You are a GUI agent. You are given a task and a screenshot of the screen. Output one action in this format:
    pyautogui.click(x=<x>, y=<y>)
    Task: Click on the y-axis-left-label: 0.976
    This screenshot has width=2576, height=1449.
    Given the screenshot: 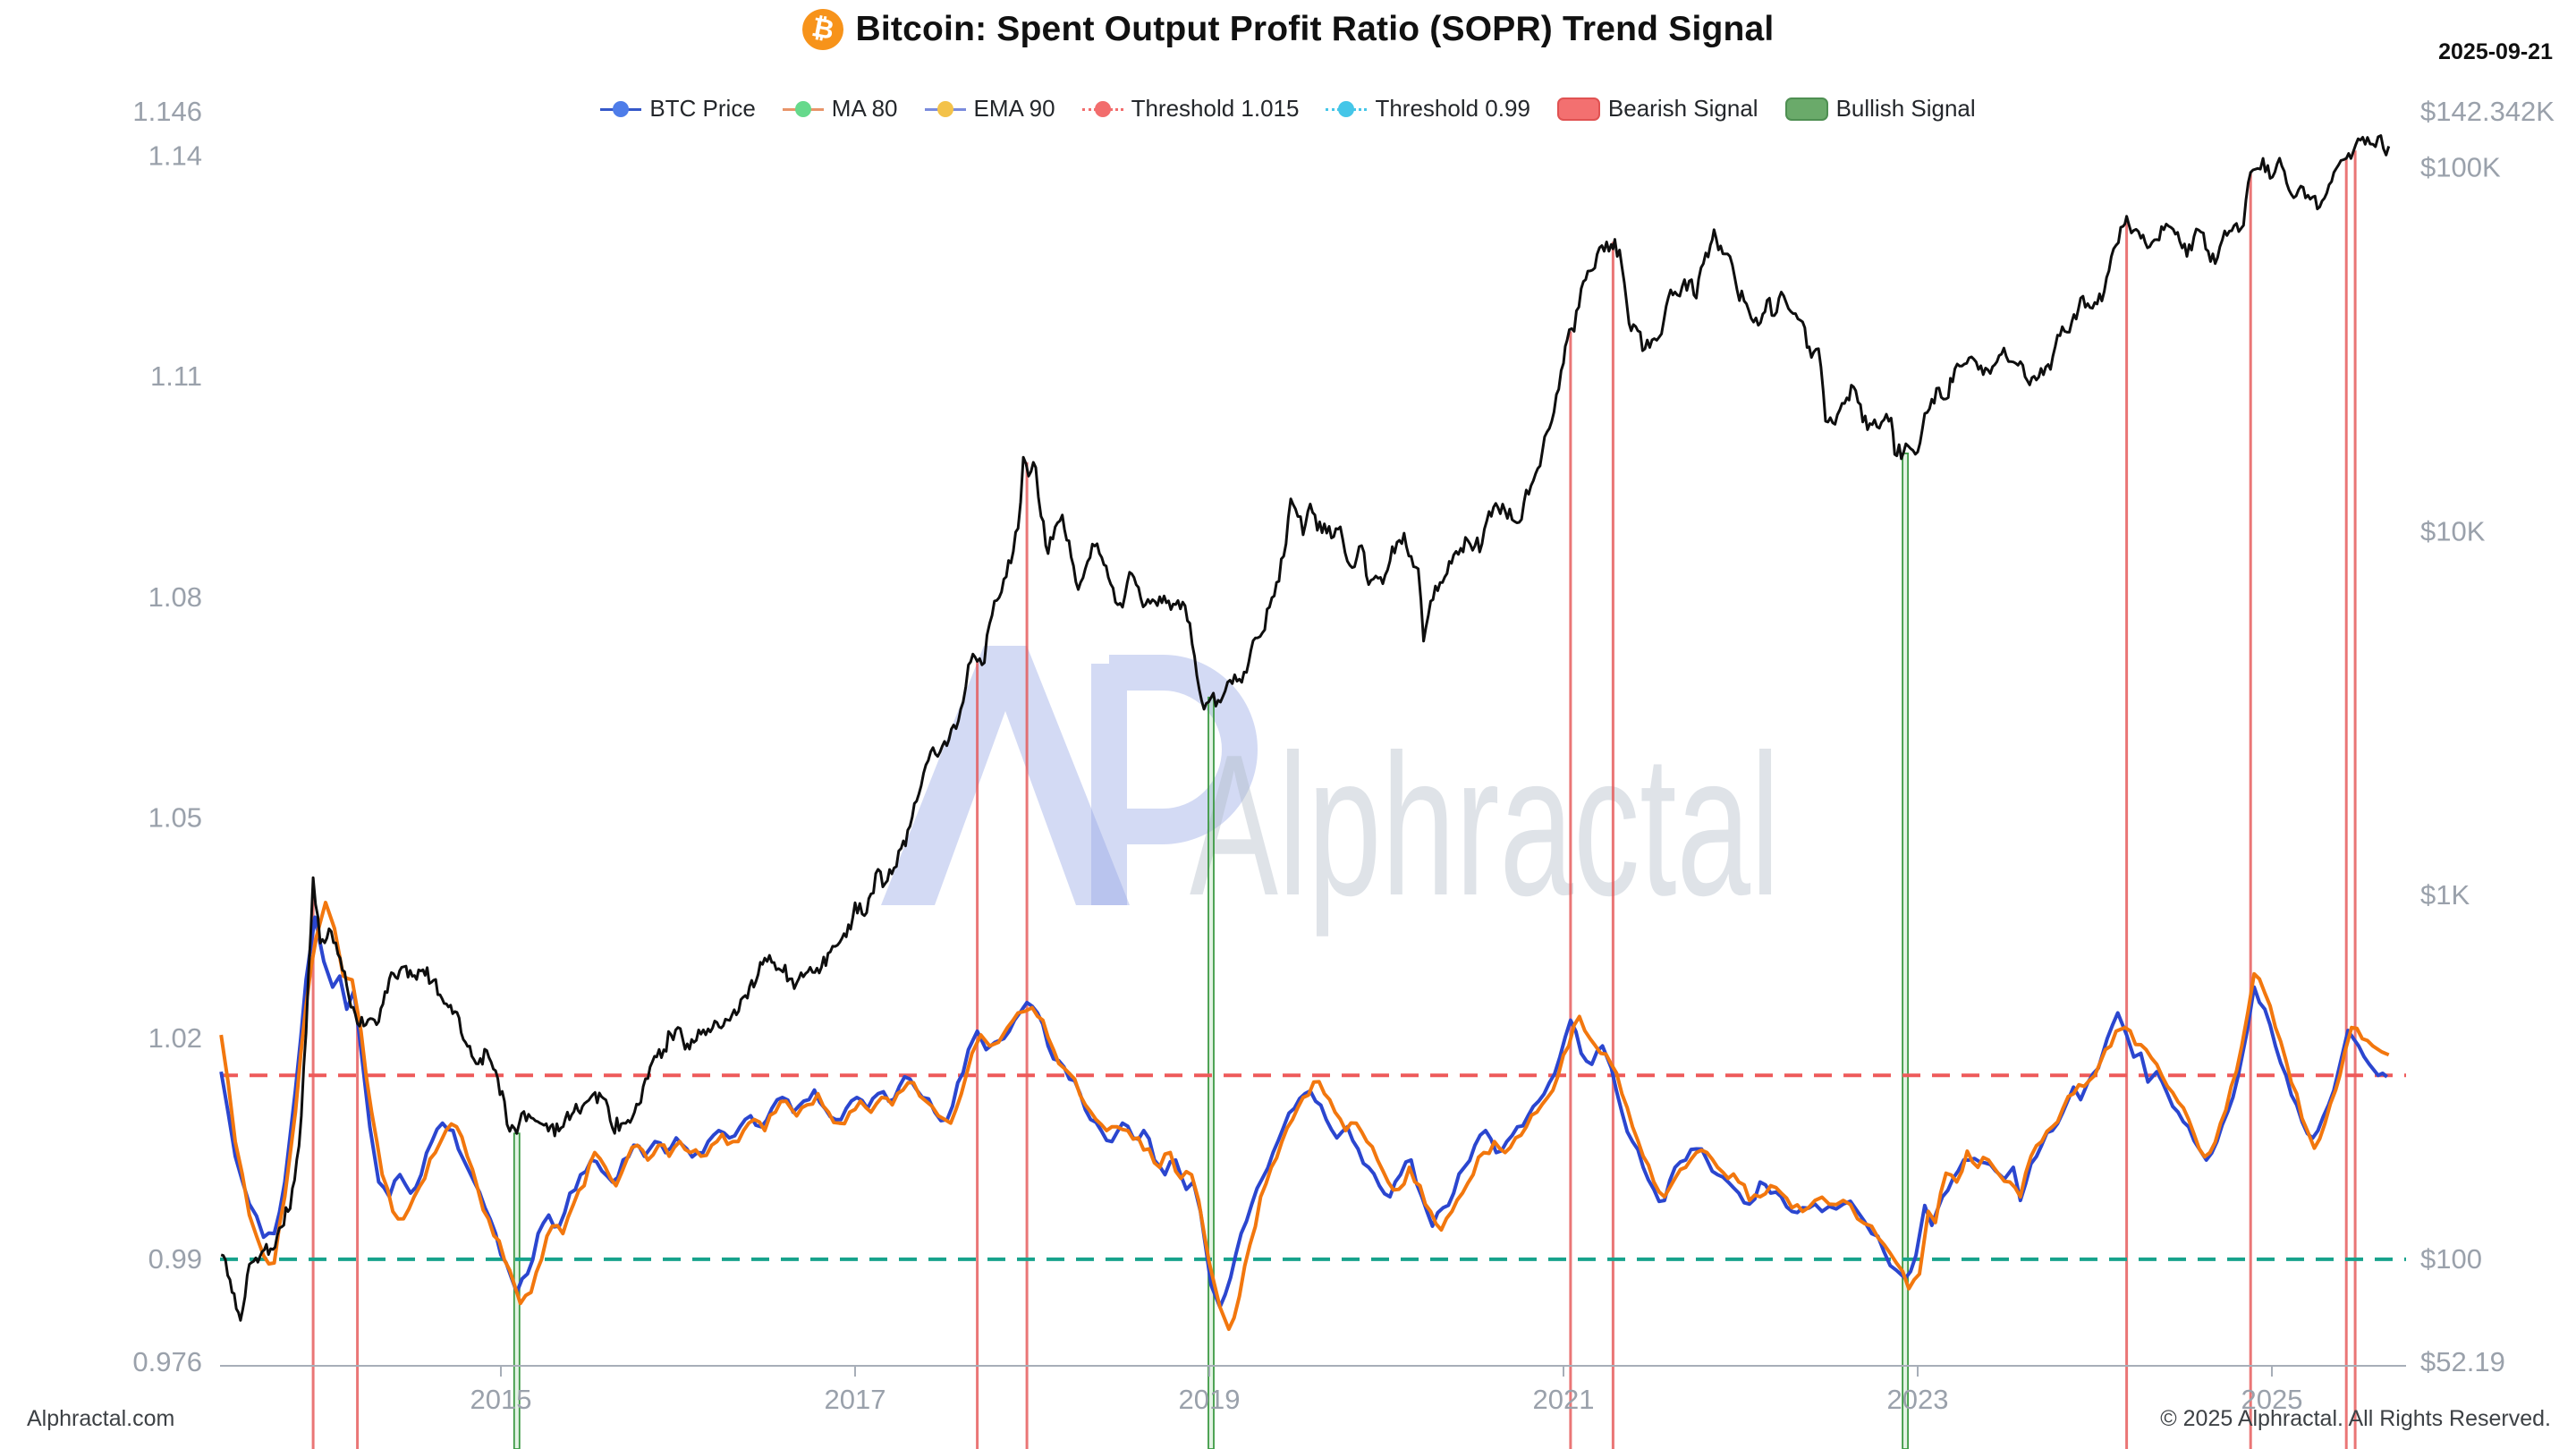 What is the action you would take?
    pyautogui.click(x=167, y=1361)
    